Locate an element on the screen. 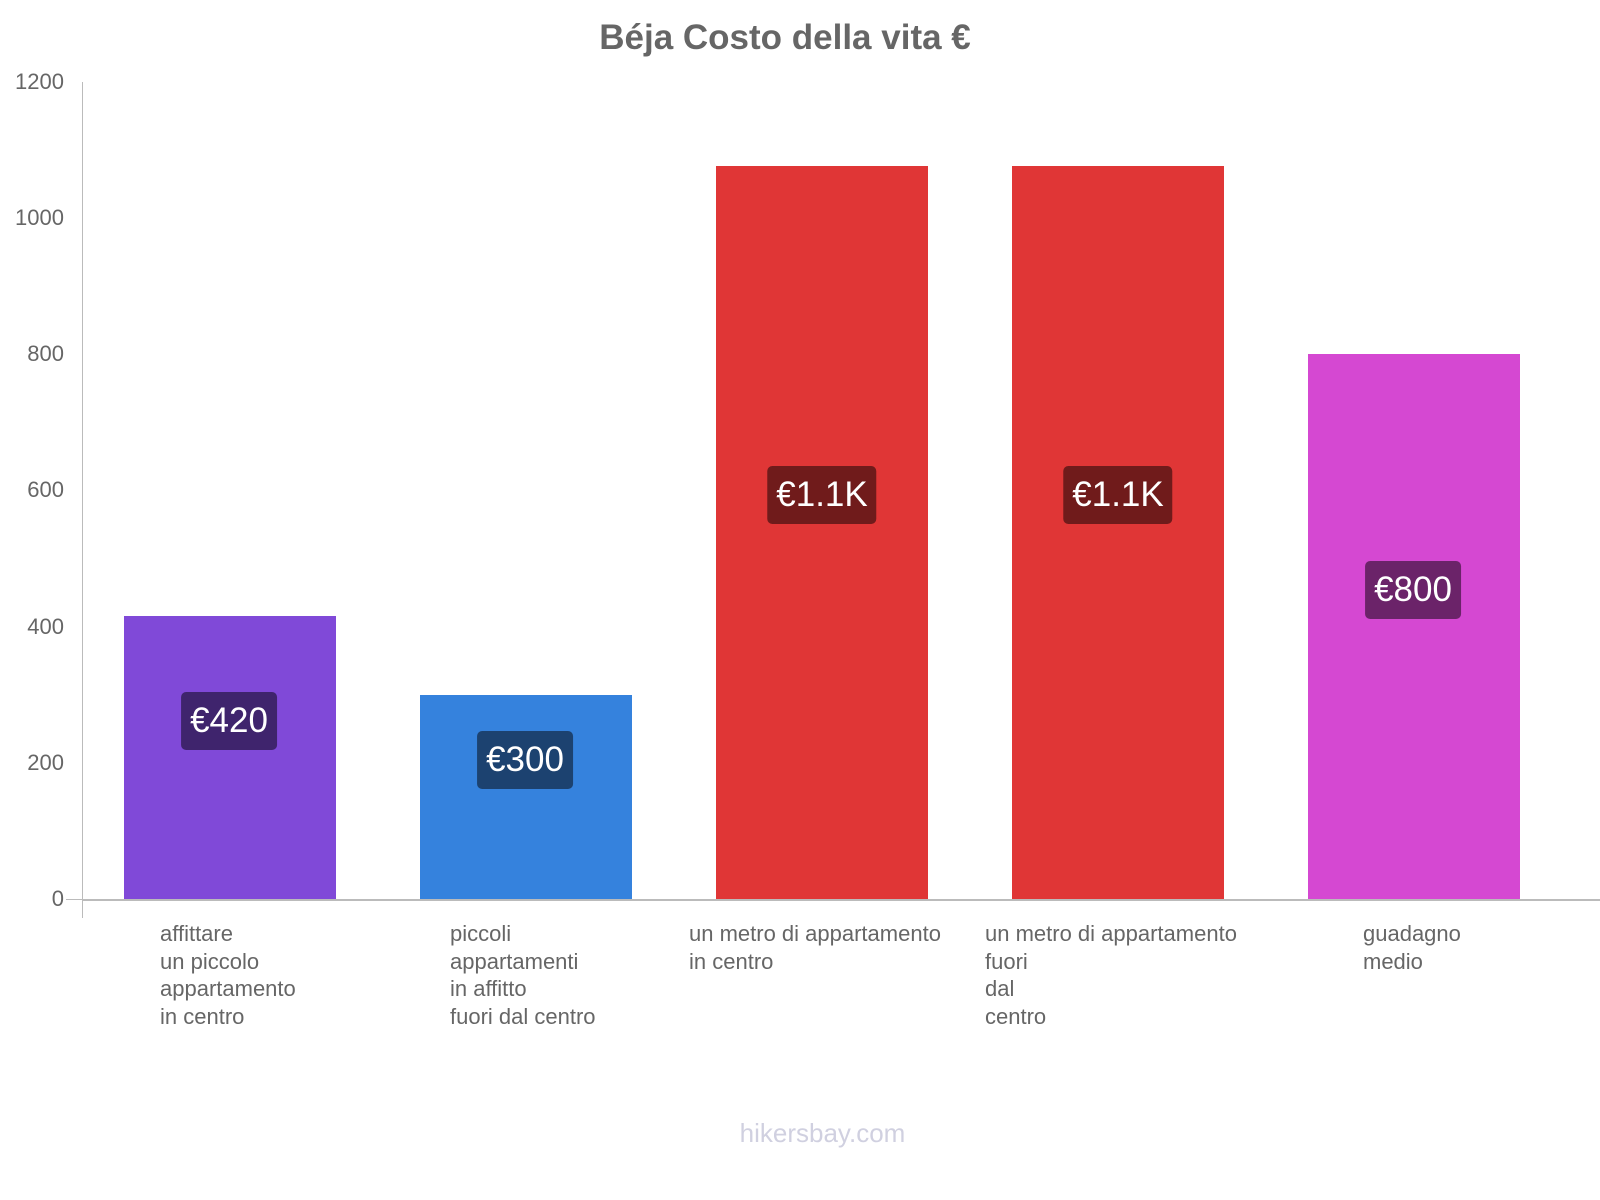 The image size is (1600, 1200). chart-title: Béja Costo della vita € is located at coordinates (785, 37).